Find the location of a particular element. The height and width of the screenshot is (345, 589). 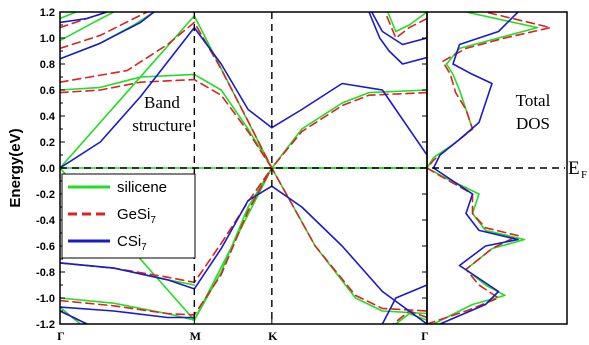

y-tick-label: -1.0 is located at coordinates (45, 299).